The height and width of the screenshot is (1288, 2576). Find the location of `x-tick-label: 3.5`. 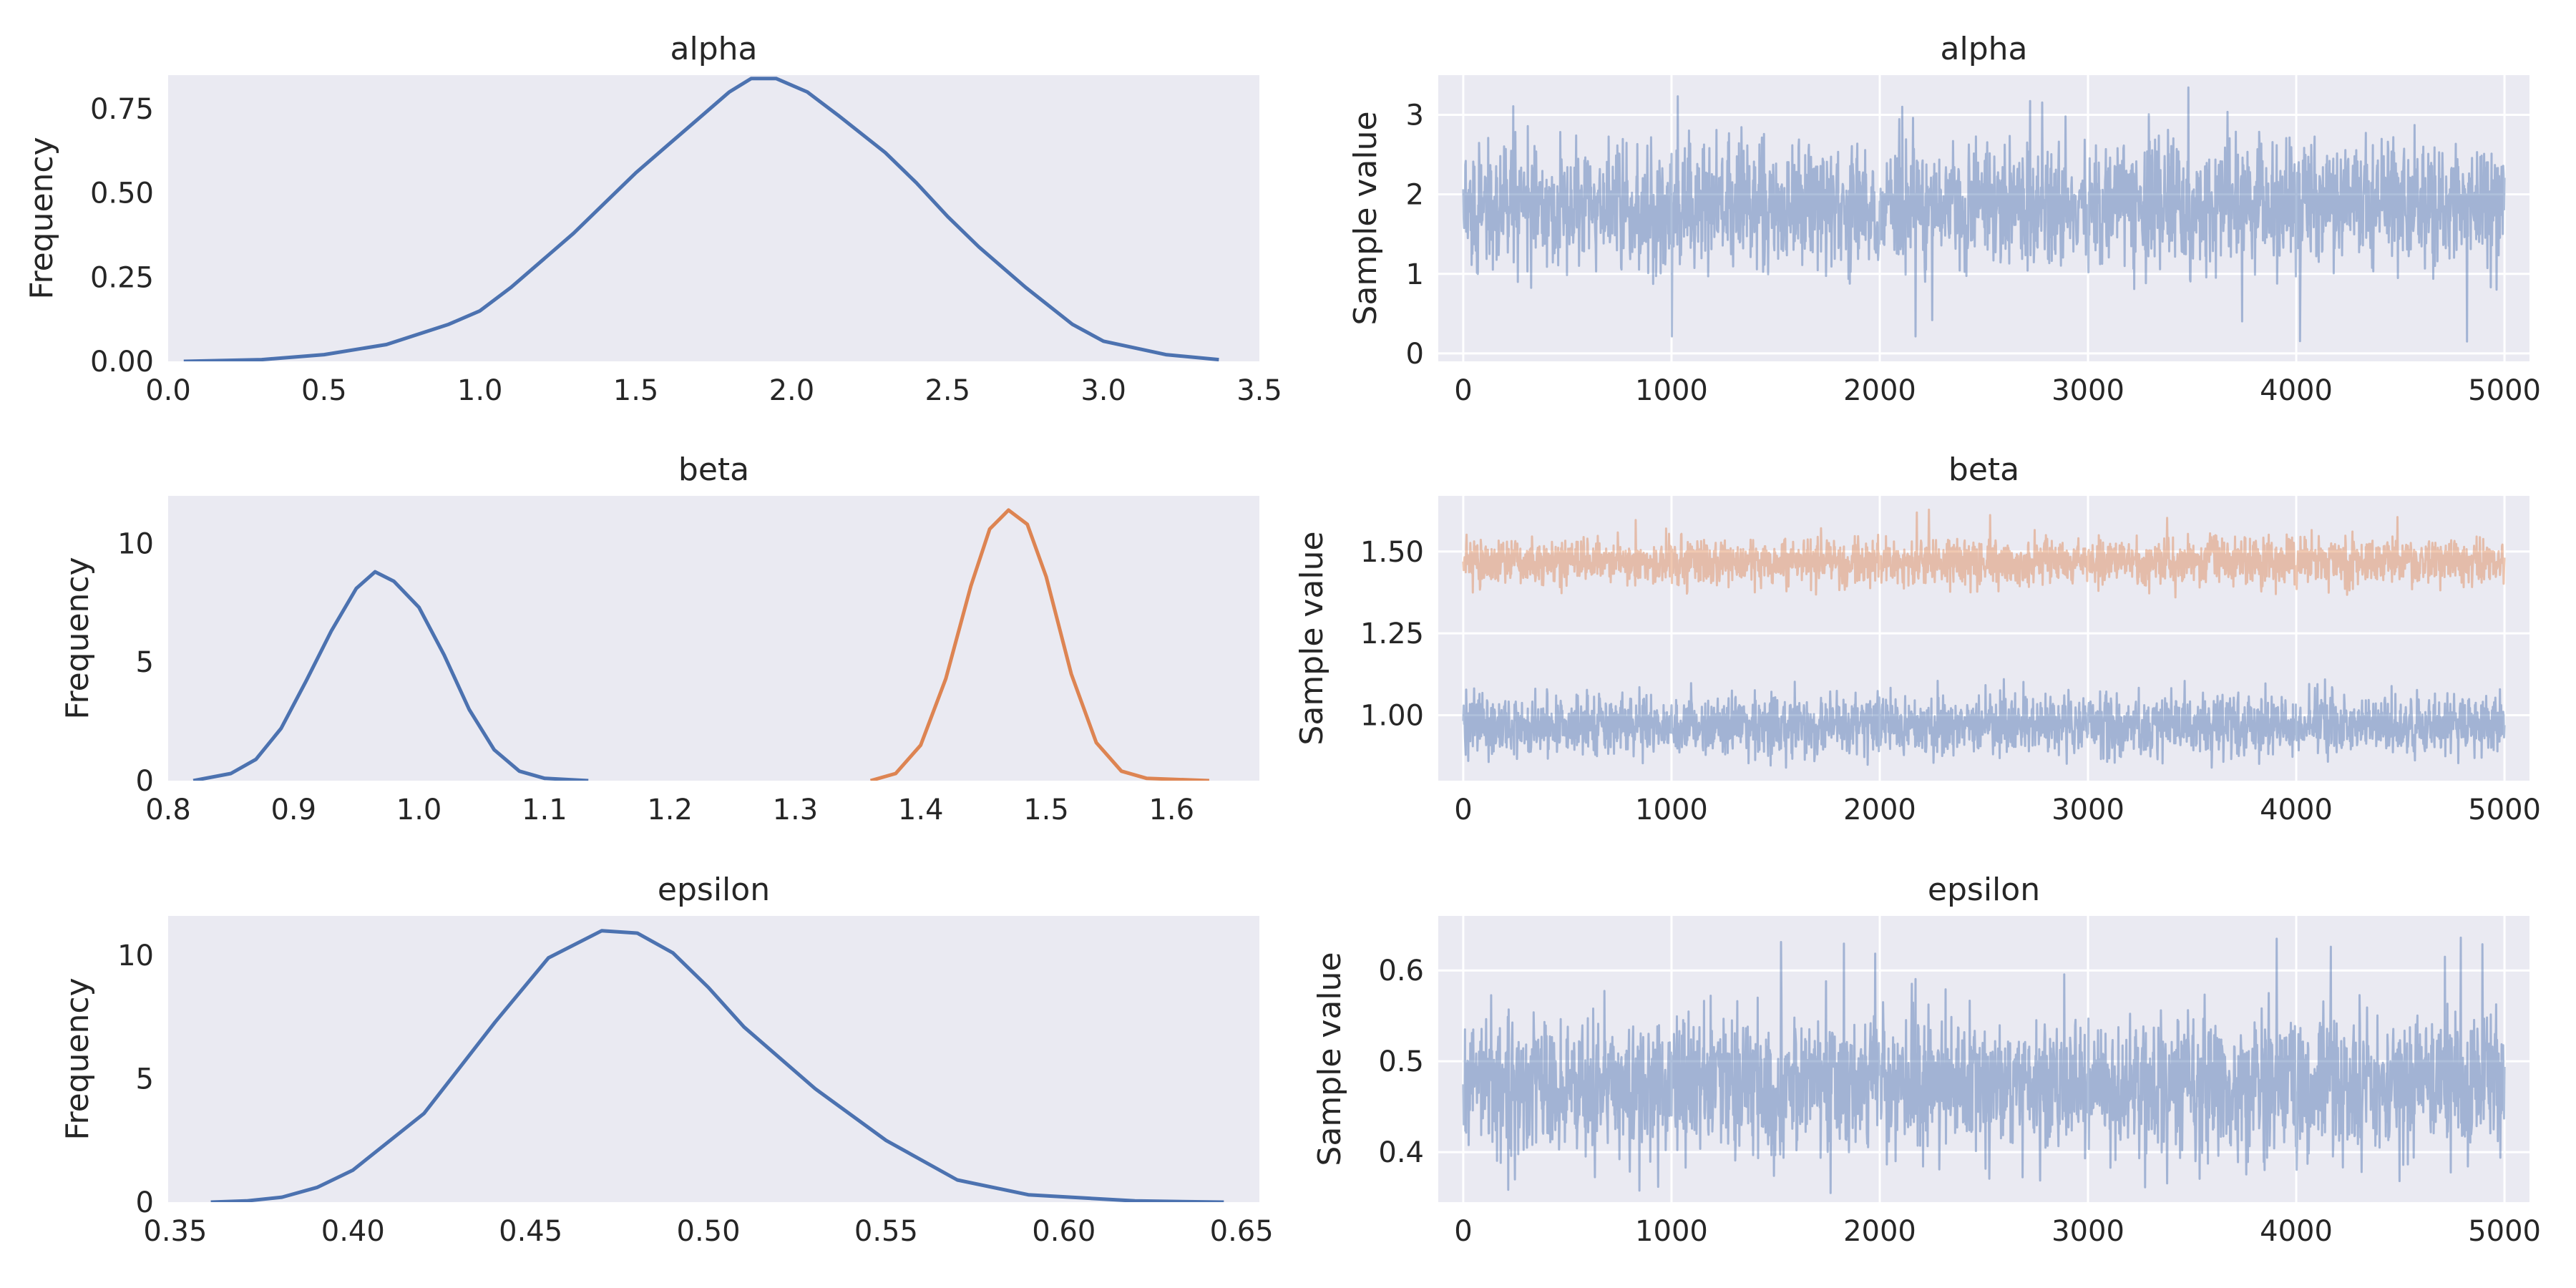

x-tick-label: 3.5 is located at coordinates (1259, 390).